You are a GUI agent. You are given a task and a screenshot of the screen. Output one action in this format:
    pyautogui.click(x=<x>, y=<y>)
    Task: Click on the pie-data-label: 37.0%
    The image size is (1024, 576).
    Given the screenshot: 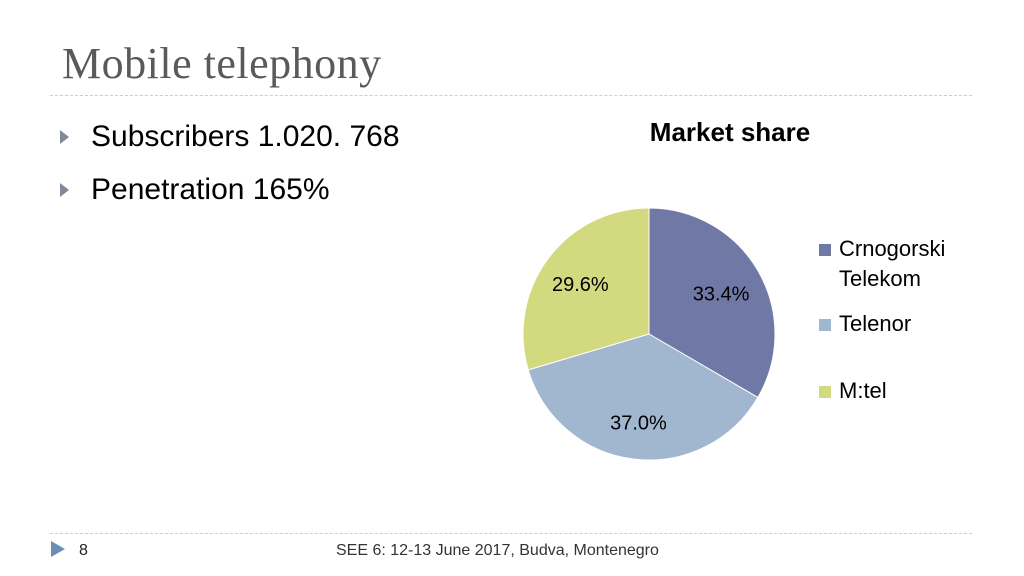 What is the action you would take?
    pyautogui.click(x=638, y=424)
    